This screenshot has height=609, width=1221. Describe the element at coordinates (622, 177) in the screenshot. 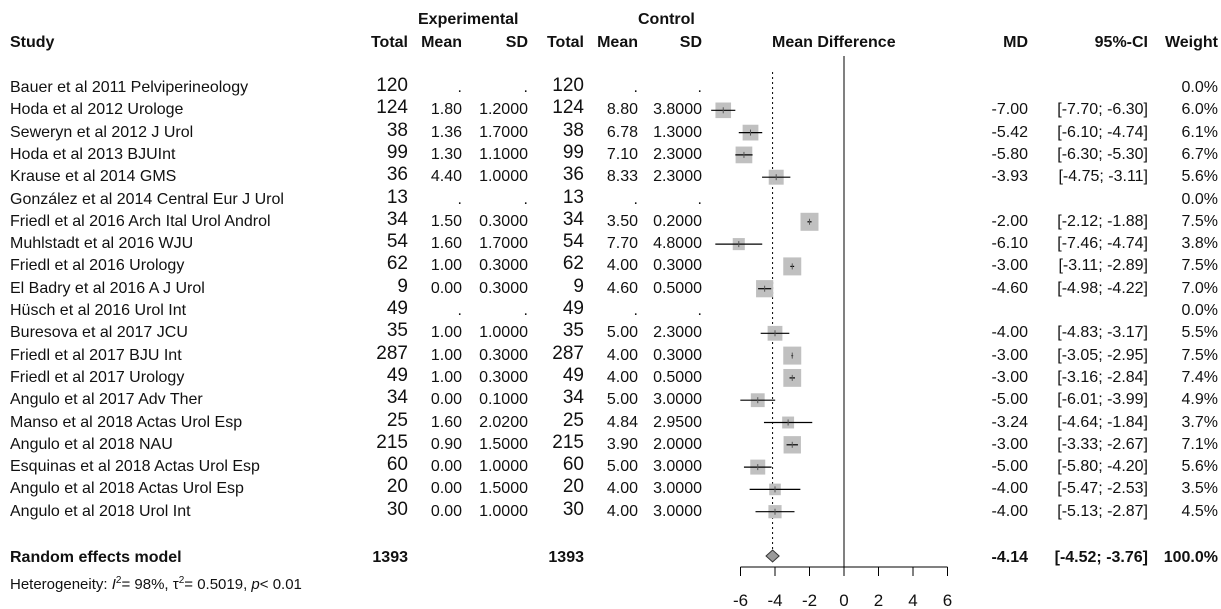

I see `row-c-mean: 8.33` at that location.